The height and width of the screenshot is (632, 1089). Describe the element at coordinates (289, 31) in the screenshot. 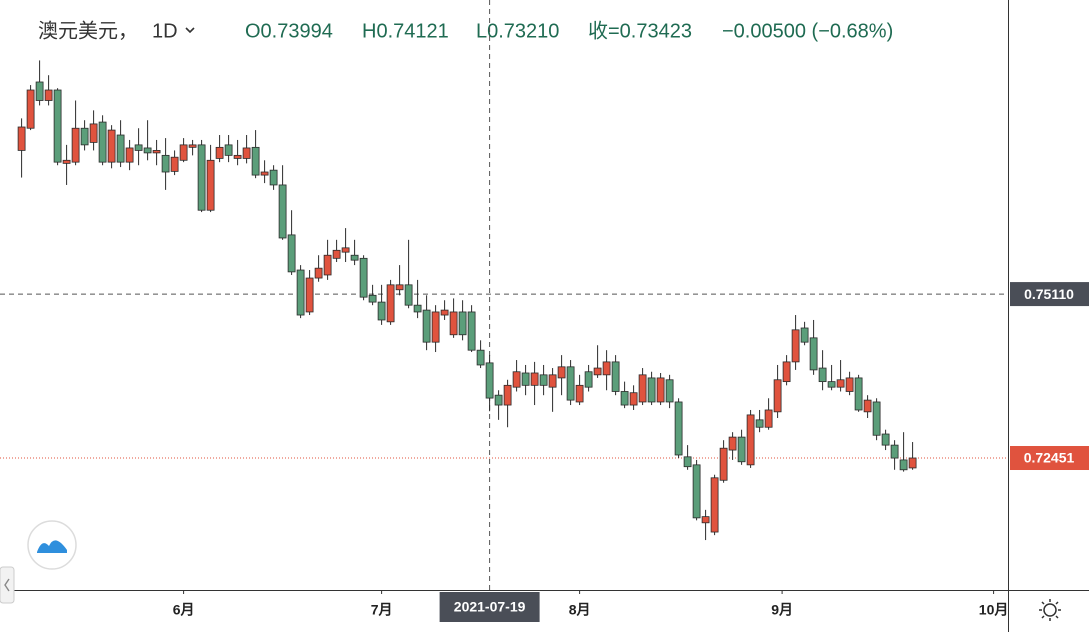

I see `ohlc-legend: O0.73994` at that location.